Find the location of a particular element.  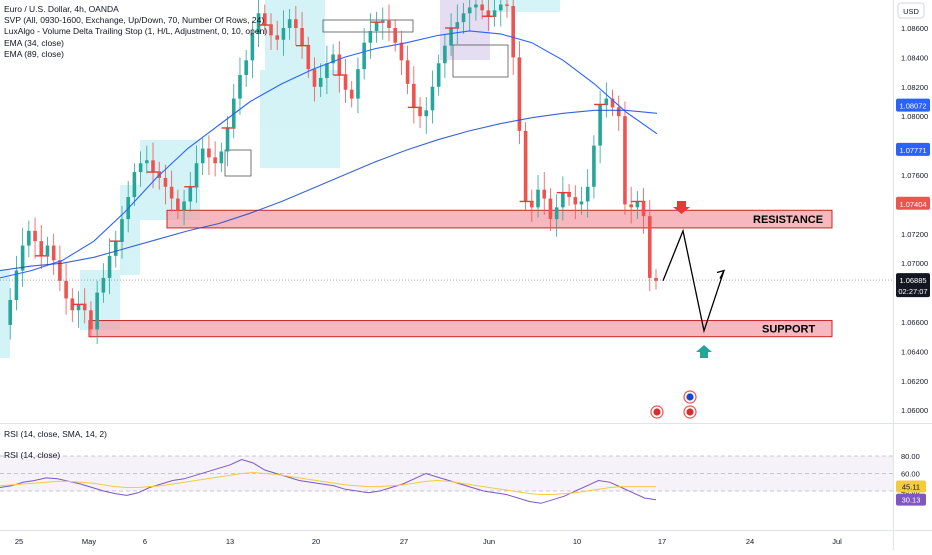

price-label: 1.08072 is located at coordinates (912, 106).